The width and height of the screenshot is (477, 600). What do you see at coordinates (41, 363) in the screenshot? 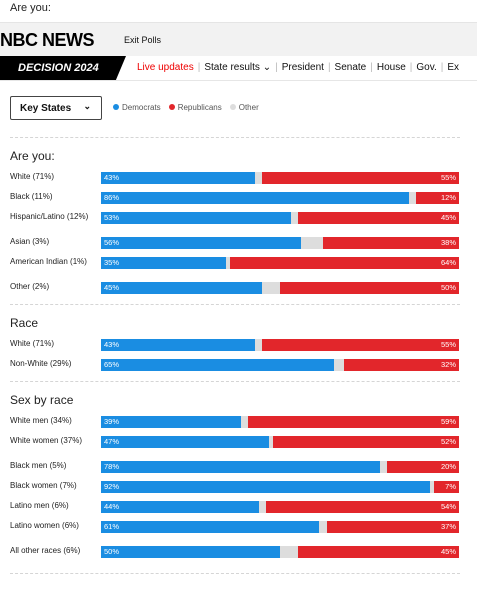
I see `row-label: Non-White (29%)` at bounding box center [41, 363].